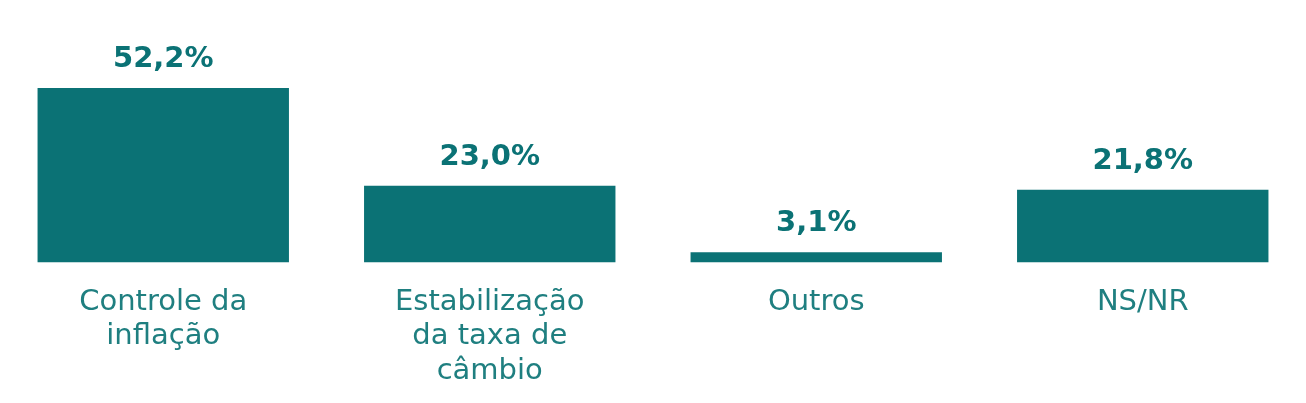  What do you see at coordinates (816, 221) in the screenshot?
I see `data-label: 3,1%` at bounding box center [816, 221].